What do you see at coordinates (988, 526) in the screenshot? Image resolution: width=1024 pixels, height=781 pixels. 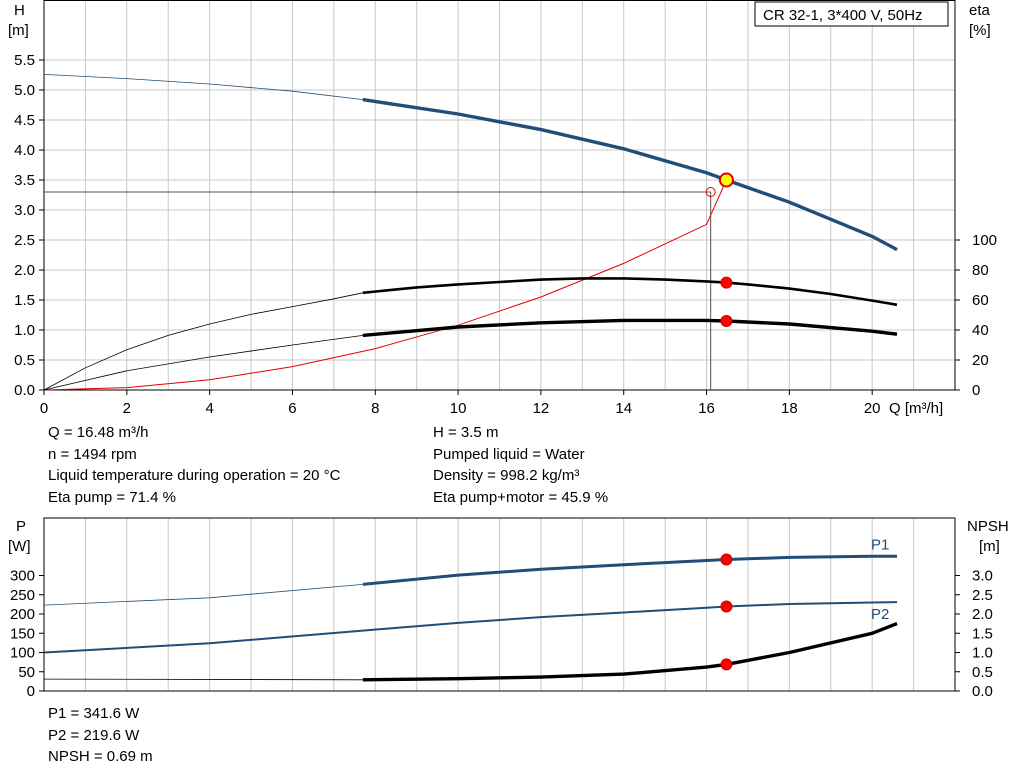 I see `npsh-axis-label: NPSH` at bounding box center [988, 526].